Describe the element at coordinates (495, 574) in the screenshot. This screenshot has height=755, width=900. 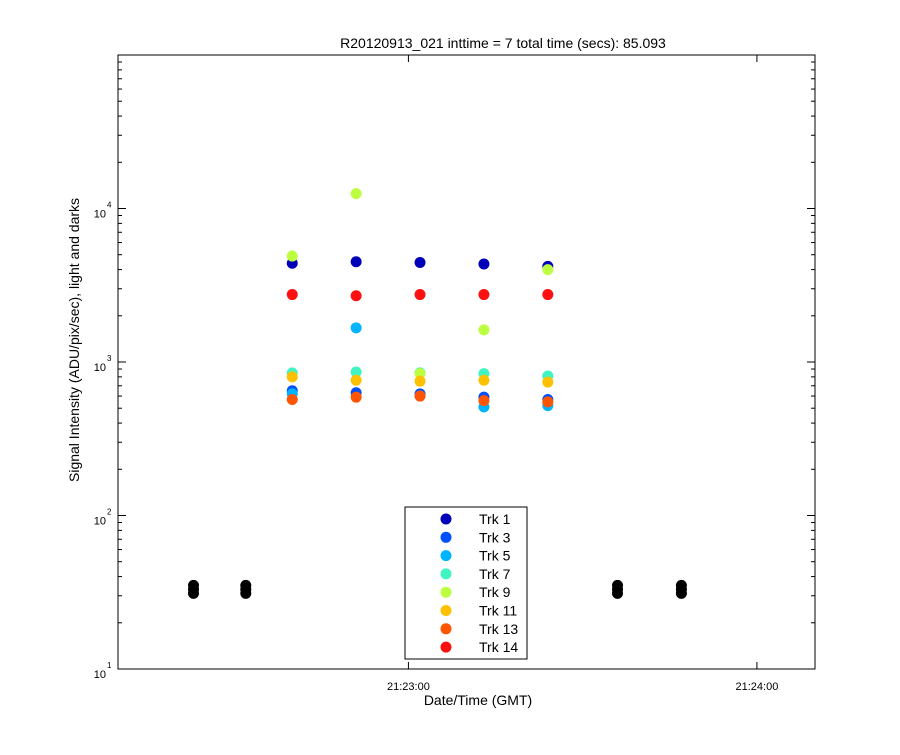
I see `legend-label: Trk 7` at that location.